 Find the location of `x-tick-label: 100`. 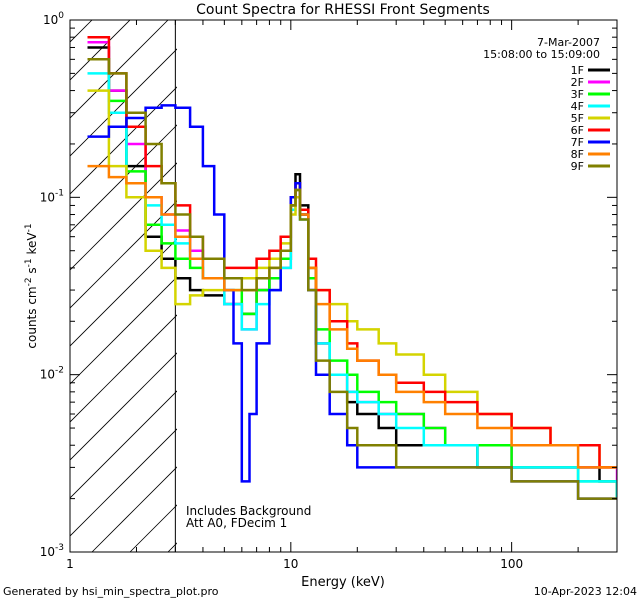

x-tick-label: 100 is located at coordinates (511, 564).